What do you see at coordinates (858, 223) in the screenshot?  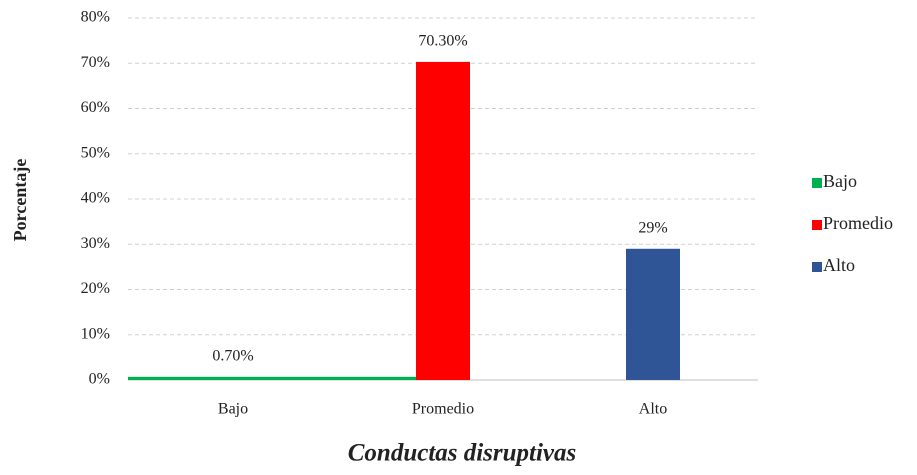 I see `legend-label: Promedio` at bounding box center [858, 223].